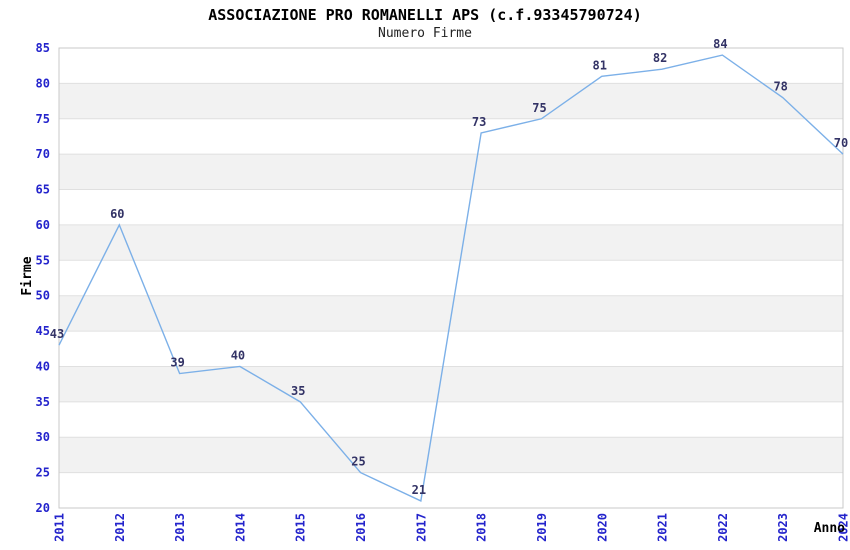 Image resolution: width=850 pixels, height=550 pixels. Describe the element at coordinates (663, 527) in the screenshot. I see `x-tick-label: 2021` at that location.